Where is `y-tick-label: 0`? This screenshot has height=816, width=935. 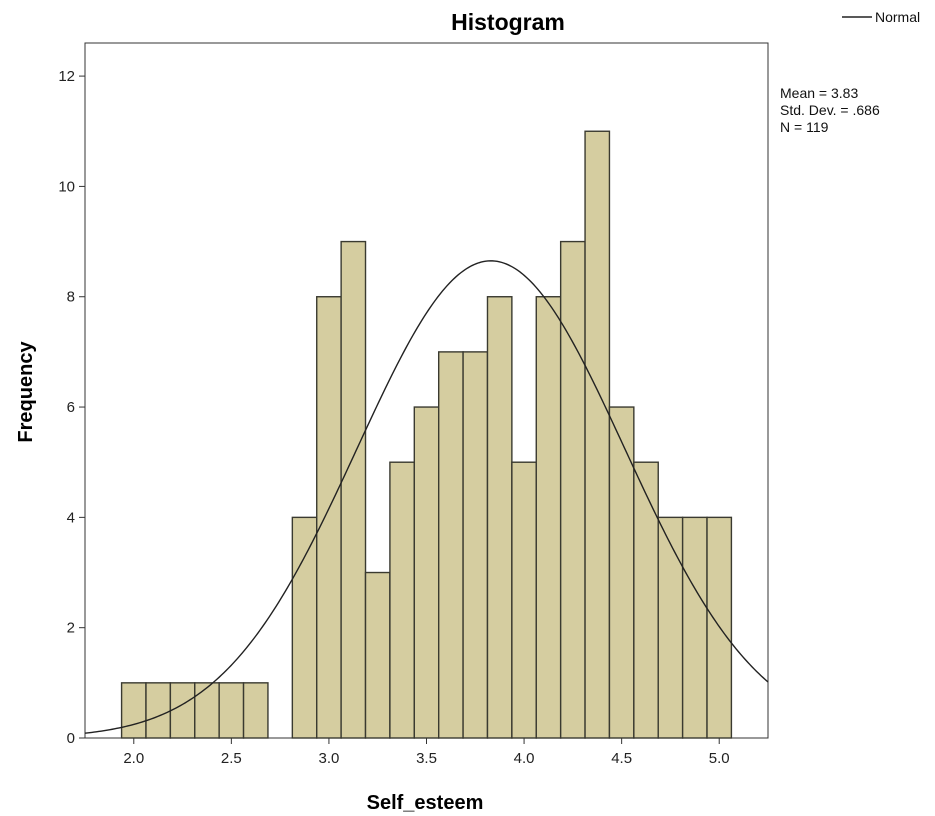 y-tick-label: 0 is located at coordinates (71, 738).